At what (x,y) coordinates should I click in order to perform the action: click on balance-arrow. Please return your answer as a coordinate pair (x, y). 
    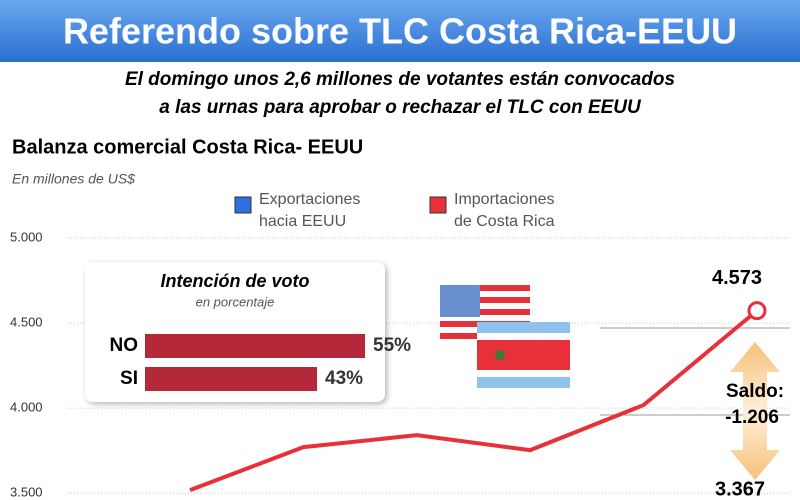
    Looking at the image, I should click on (755, 411).